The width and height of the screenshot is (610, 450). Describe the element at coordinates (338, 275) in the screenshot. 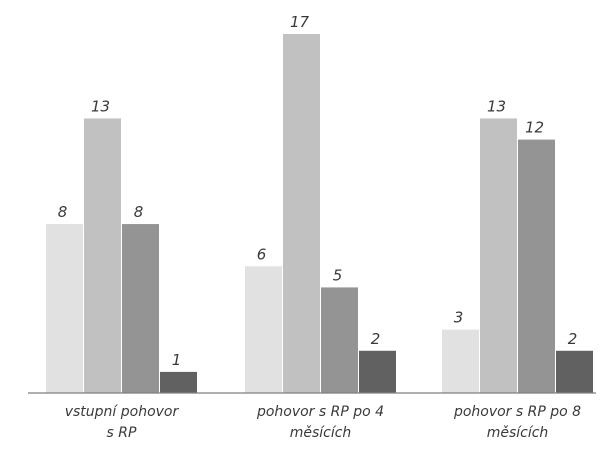

I see `value-label-g2-s3: 5` at that location.